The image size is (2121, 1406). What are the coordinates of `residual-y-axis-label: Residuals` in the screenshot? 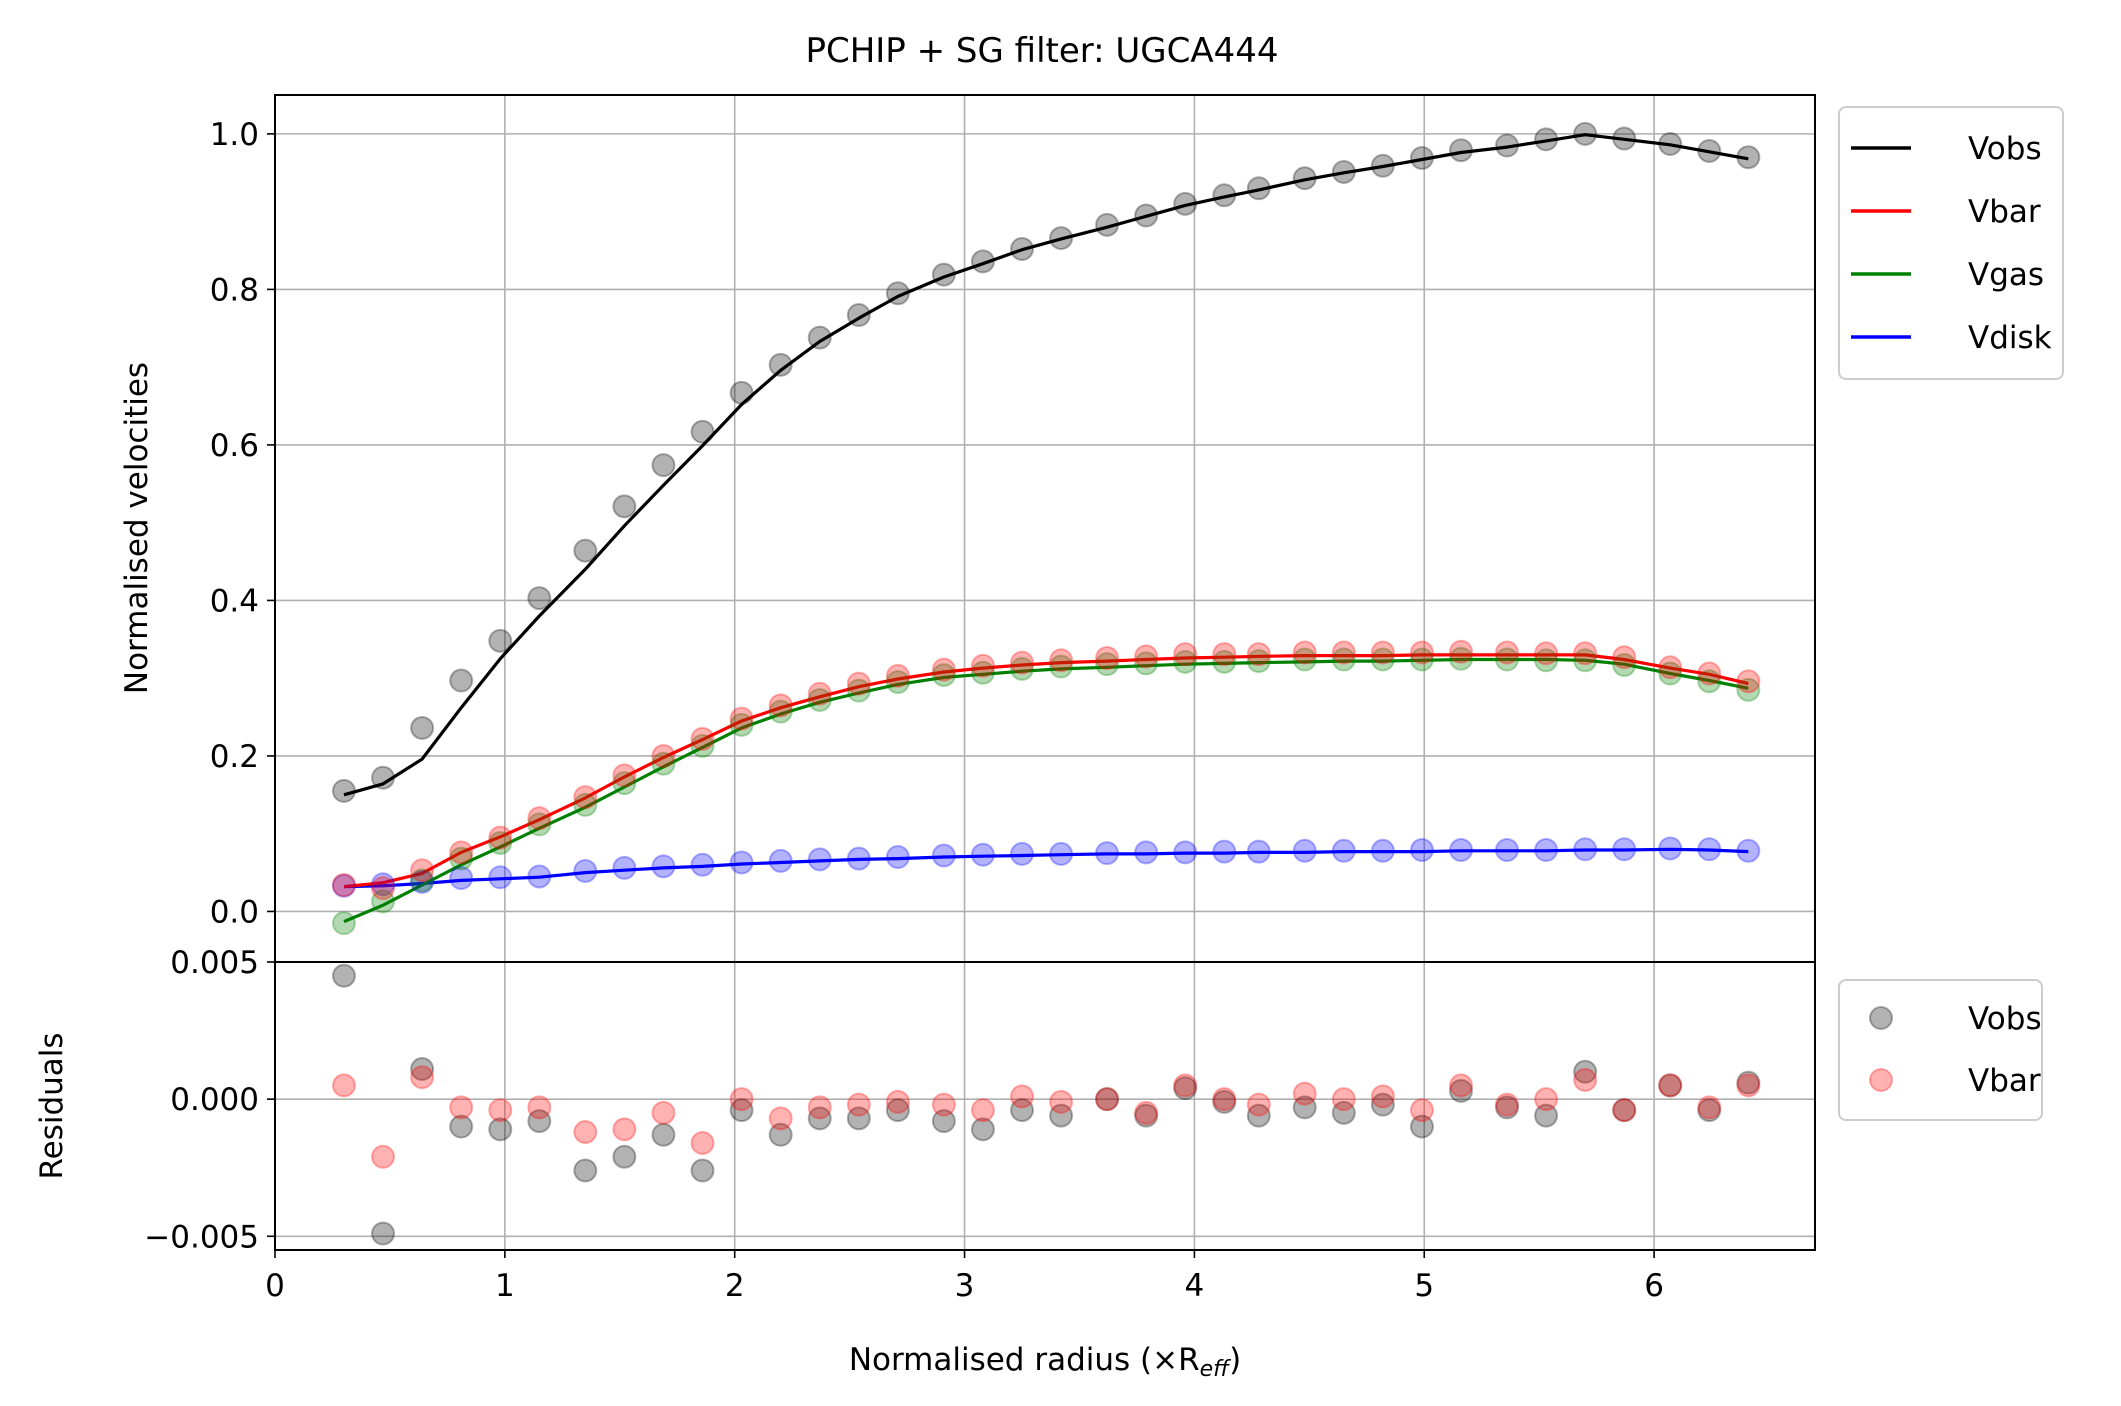 It's located at (52, 1105).